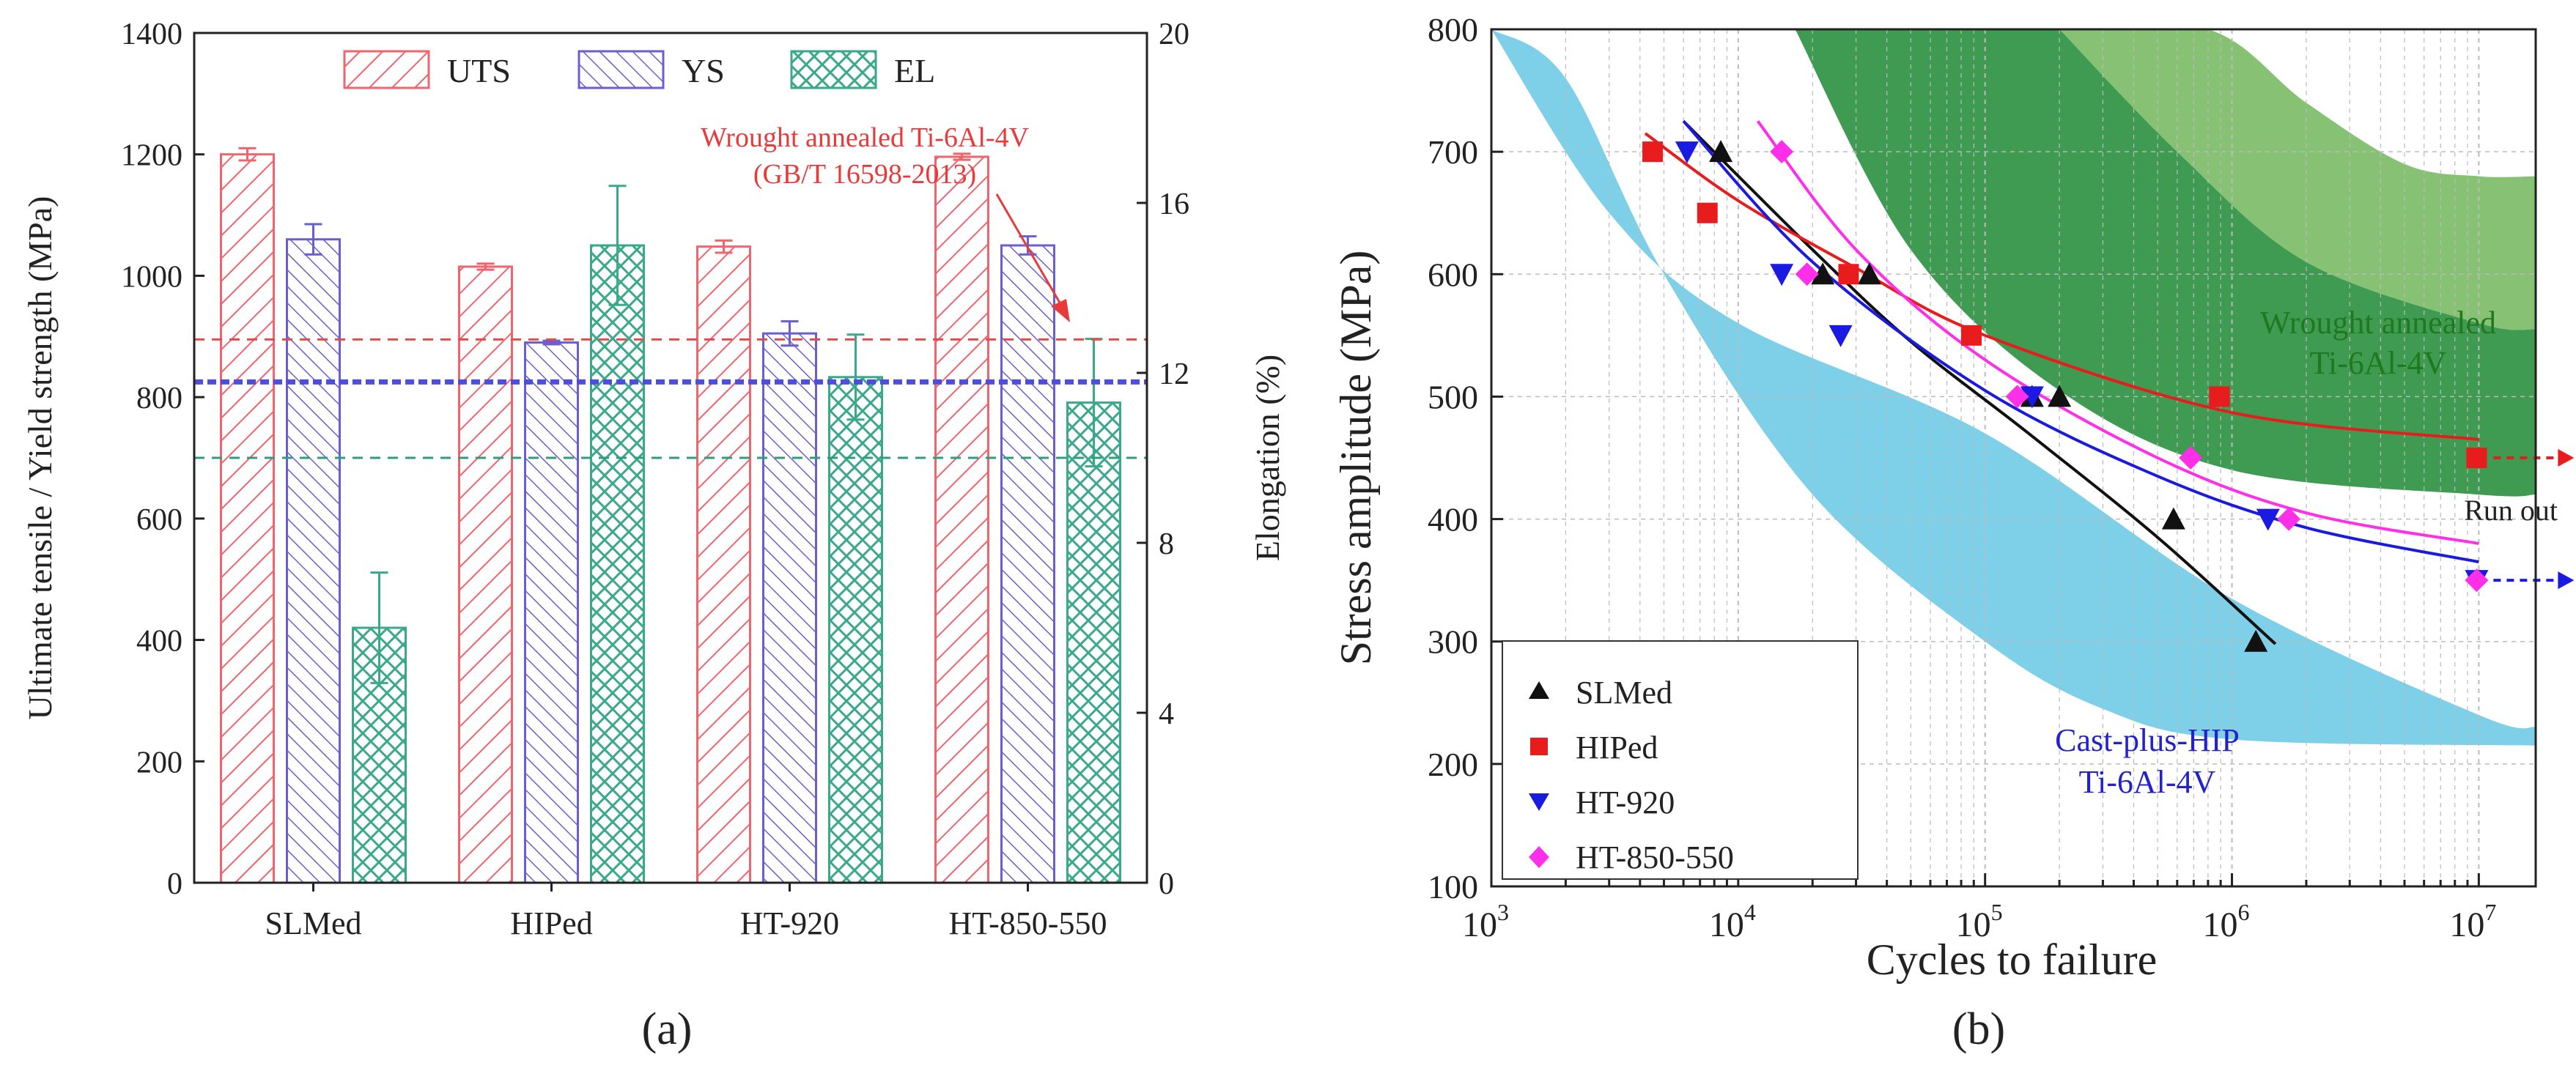 This screenshot has height=1071, width=2576. I want to click on legend-box-b, so click(1680, 760).